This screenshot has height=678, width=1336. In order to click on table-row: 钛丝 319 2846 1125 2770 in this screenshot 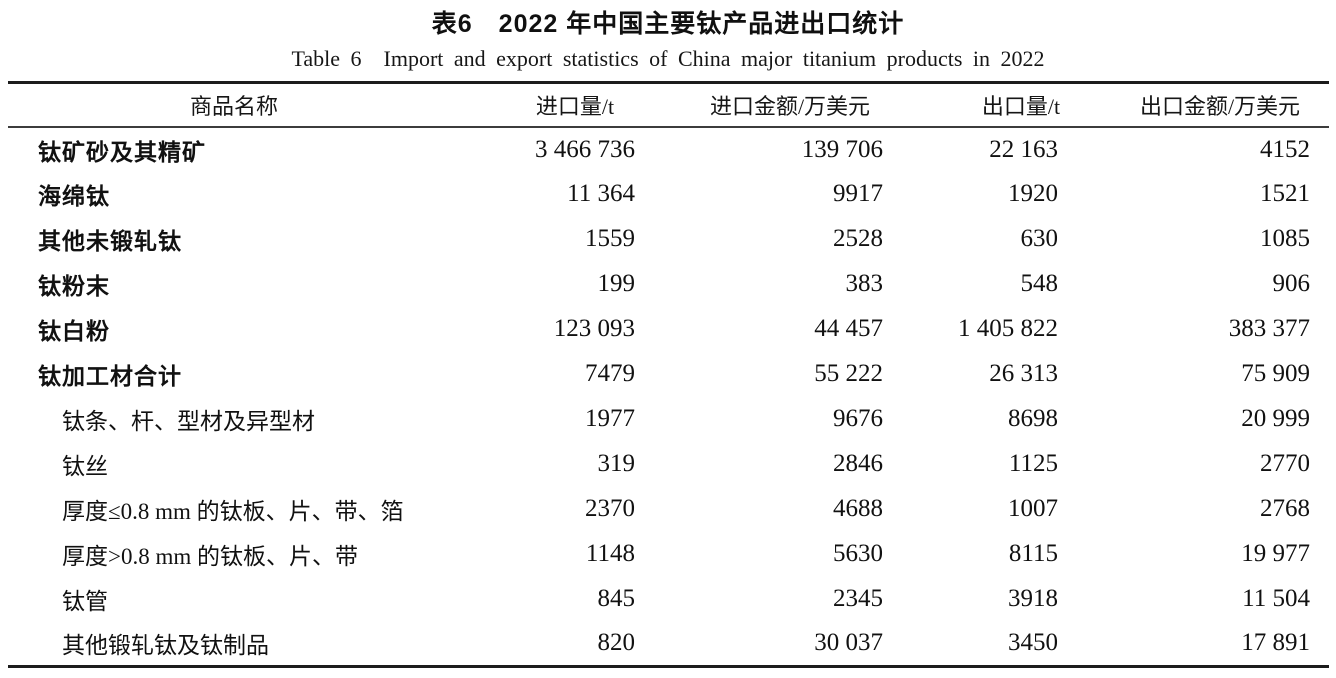, I will do `click(668, 464)`.